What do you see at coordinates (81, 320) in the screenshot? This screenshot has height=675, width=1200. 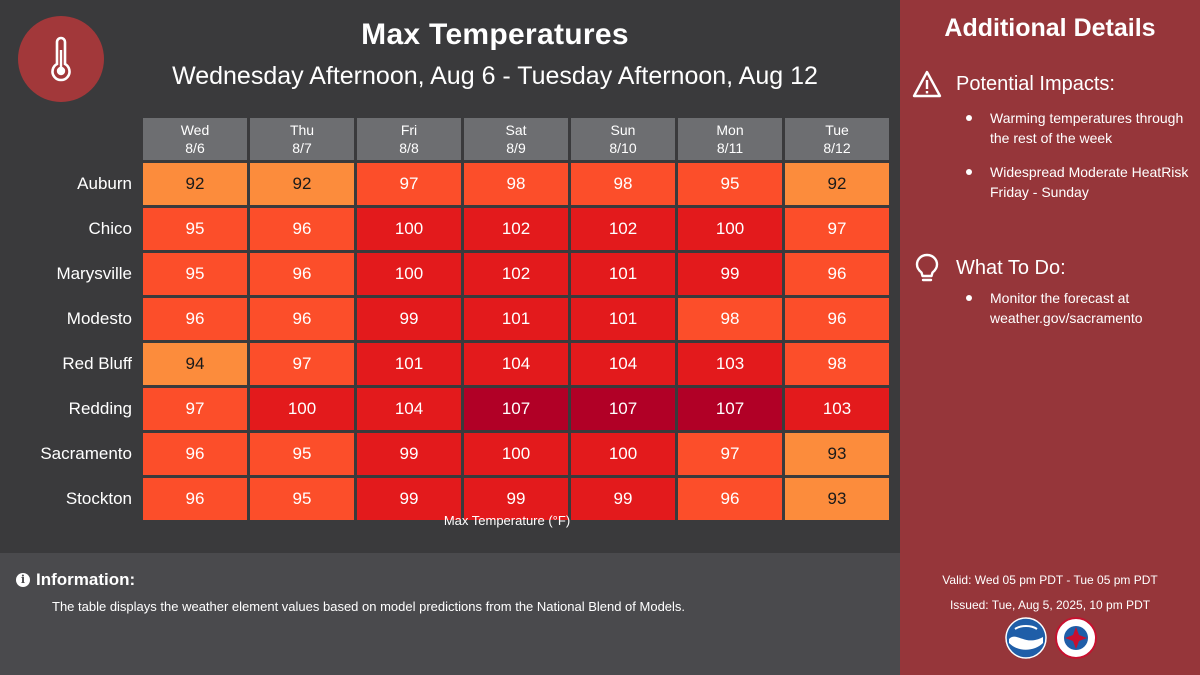 I see `city-label: Modesto` at bounding box center [81, 320].